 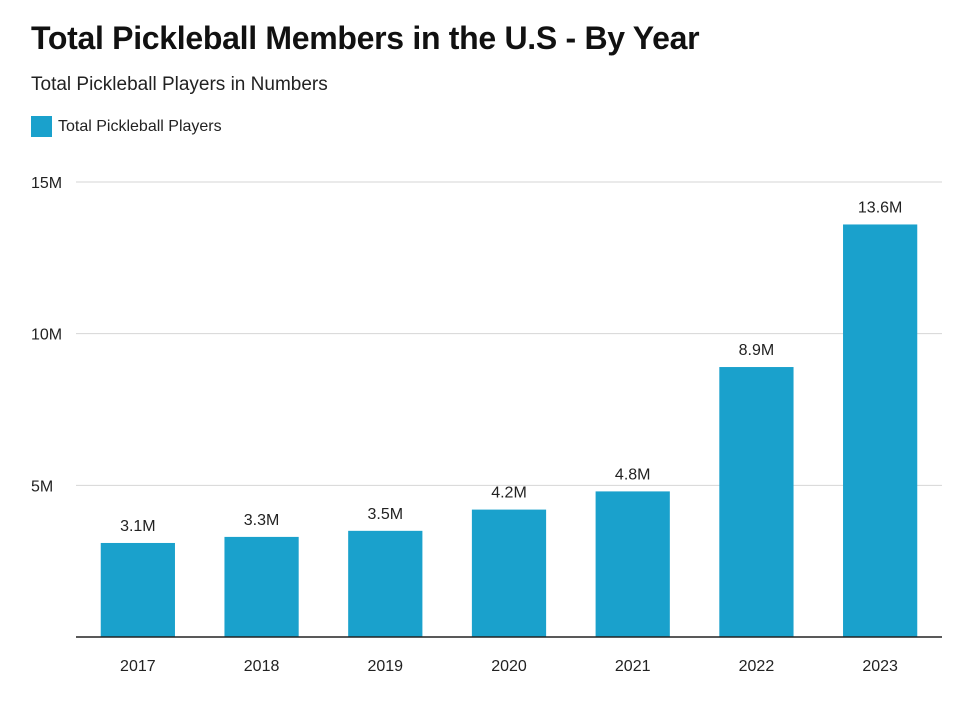 What do you see at coordinates (46, 335) in the screenshot?
I see `y-tick-label: 10M` at bounding box center [46, 335].